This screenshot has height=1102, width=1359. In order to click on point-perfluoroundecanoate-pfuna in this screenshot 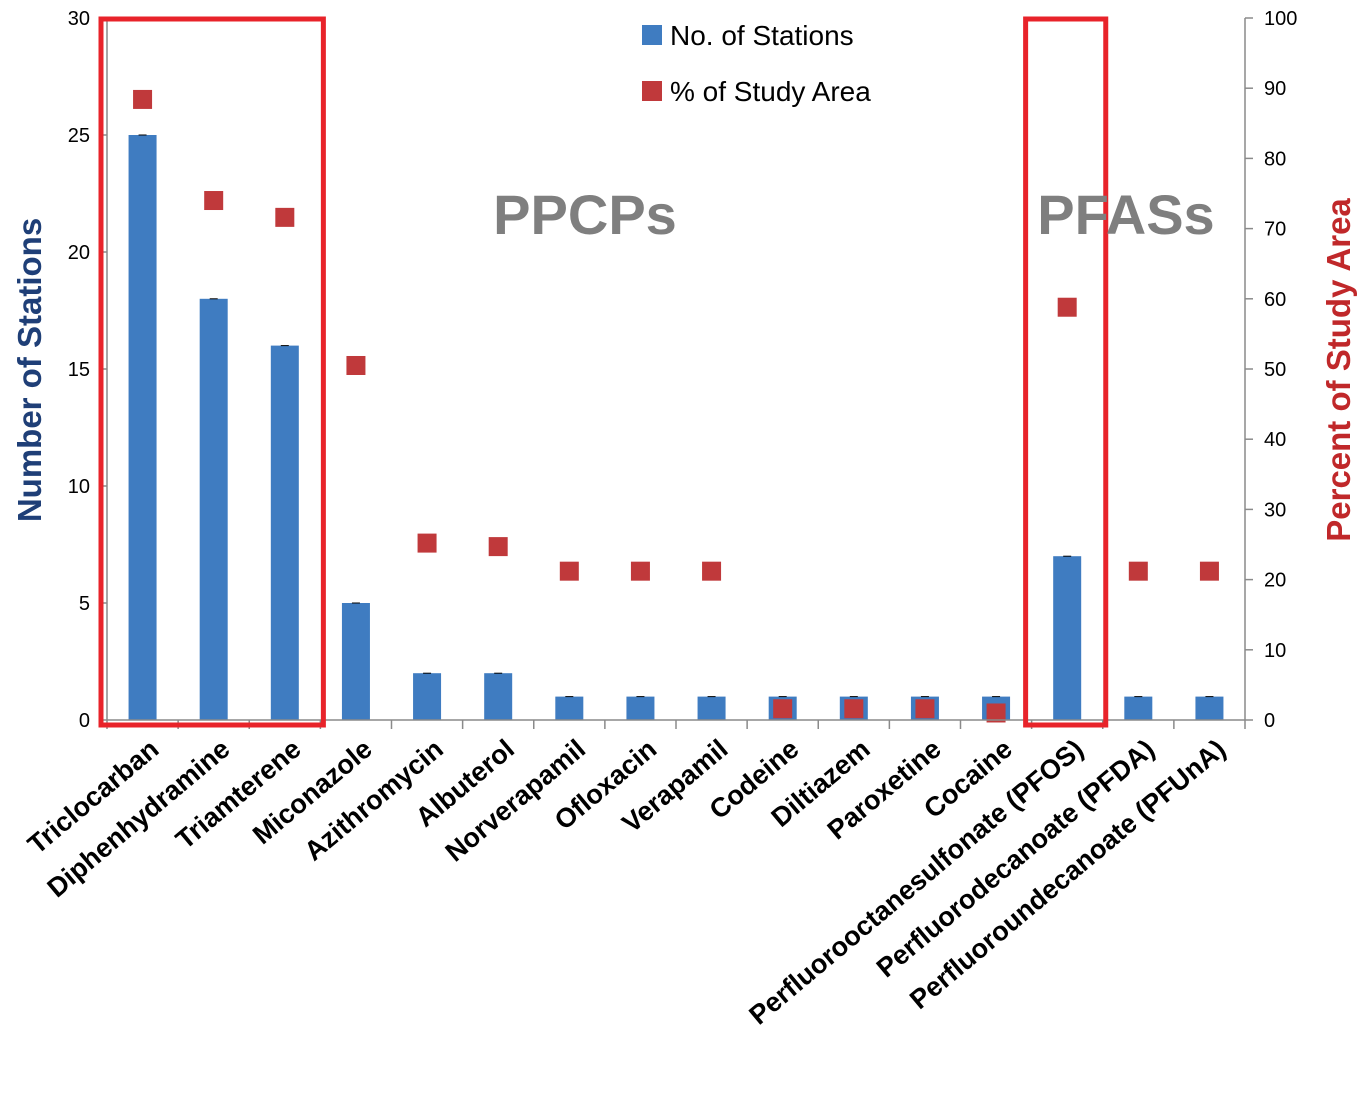, I will do `click(1209, 571)`.